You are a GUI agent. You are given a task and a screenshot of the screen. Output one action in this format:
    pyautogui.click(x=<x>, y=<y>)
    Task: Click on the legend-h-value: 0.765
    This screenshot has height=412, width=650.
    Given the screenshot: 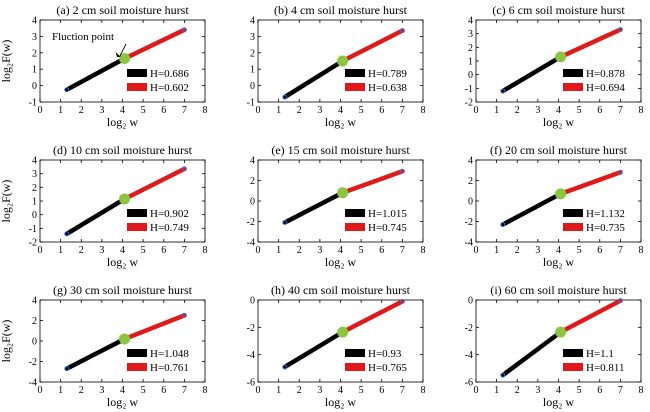 What is the action you would take?
    pyautogui.click(x=394, y=368)
    